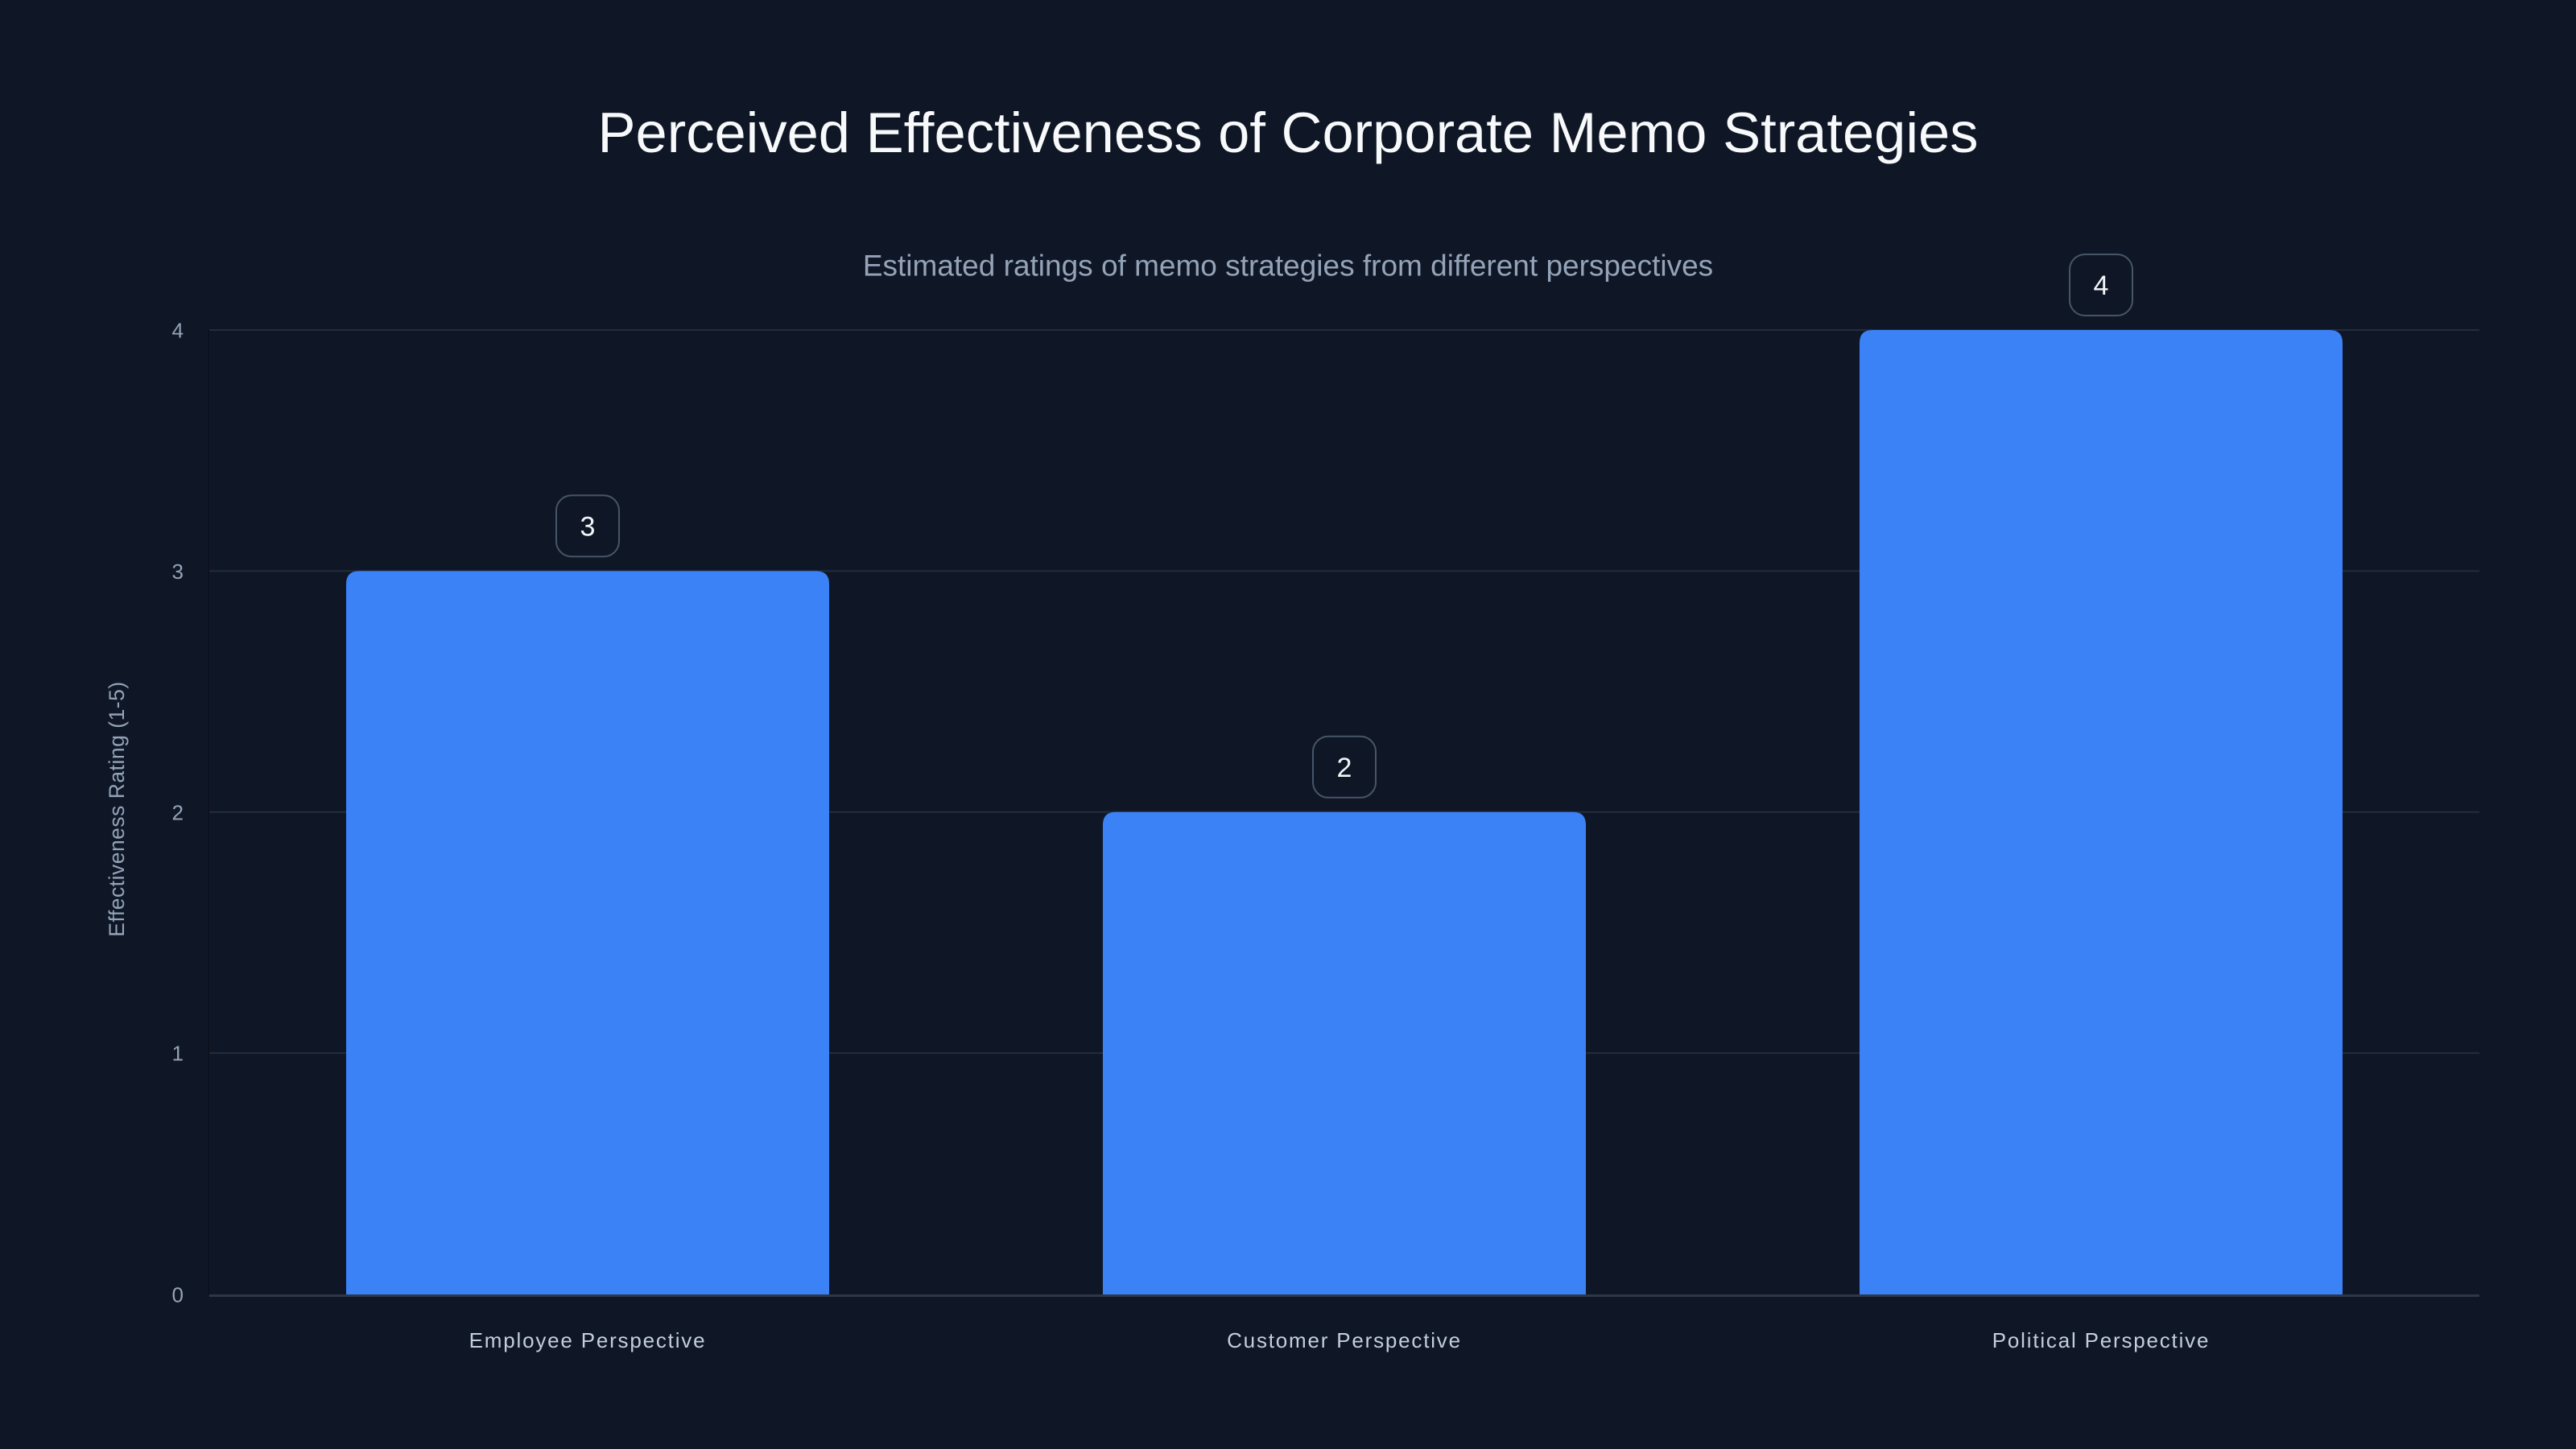 This screenshot has height=1449, width=2576. What do you see at coordinates (178, 1295) in the screenshot?
I see `svg-text: 0` at bounding box center [178, 1295].